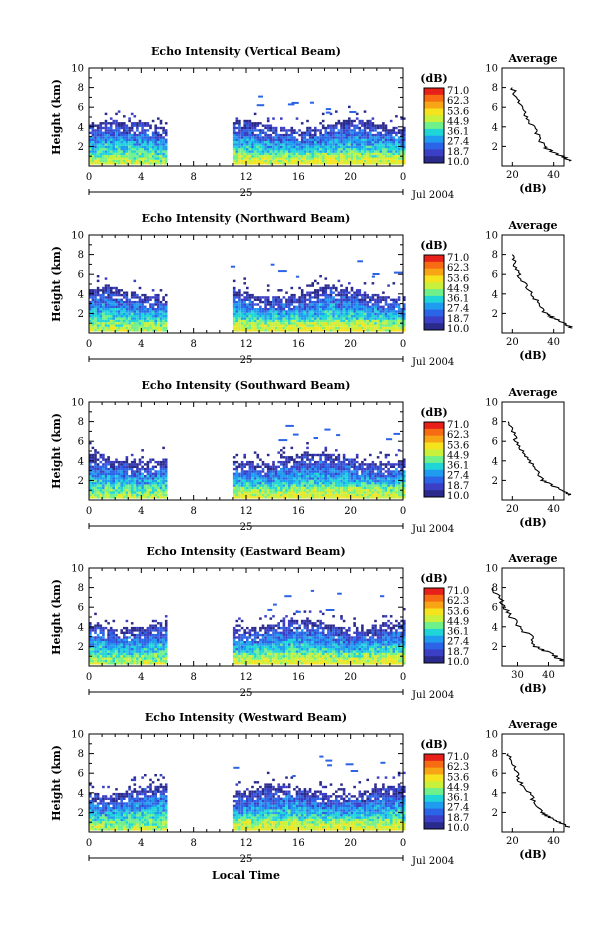  Describe the element at coordinates (246, 177) in the screenshot. I see `x-tick-label: 12` at that location.